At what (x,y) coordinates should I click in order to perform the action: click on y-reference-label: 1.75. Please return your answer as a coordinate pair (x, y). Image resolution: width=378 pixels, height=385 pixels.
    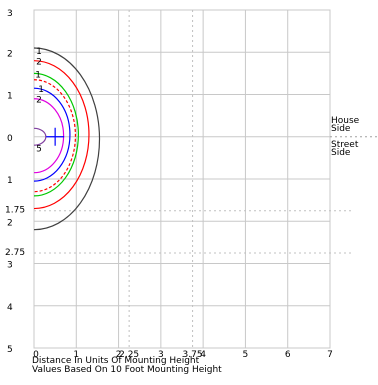
    Looking at the image, I should click on (15, 211).